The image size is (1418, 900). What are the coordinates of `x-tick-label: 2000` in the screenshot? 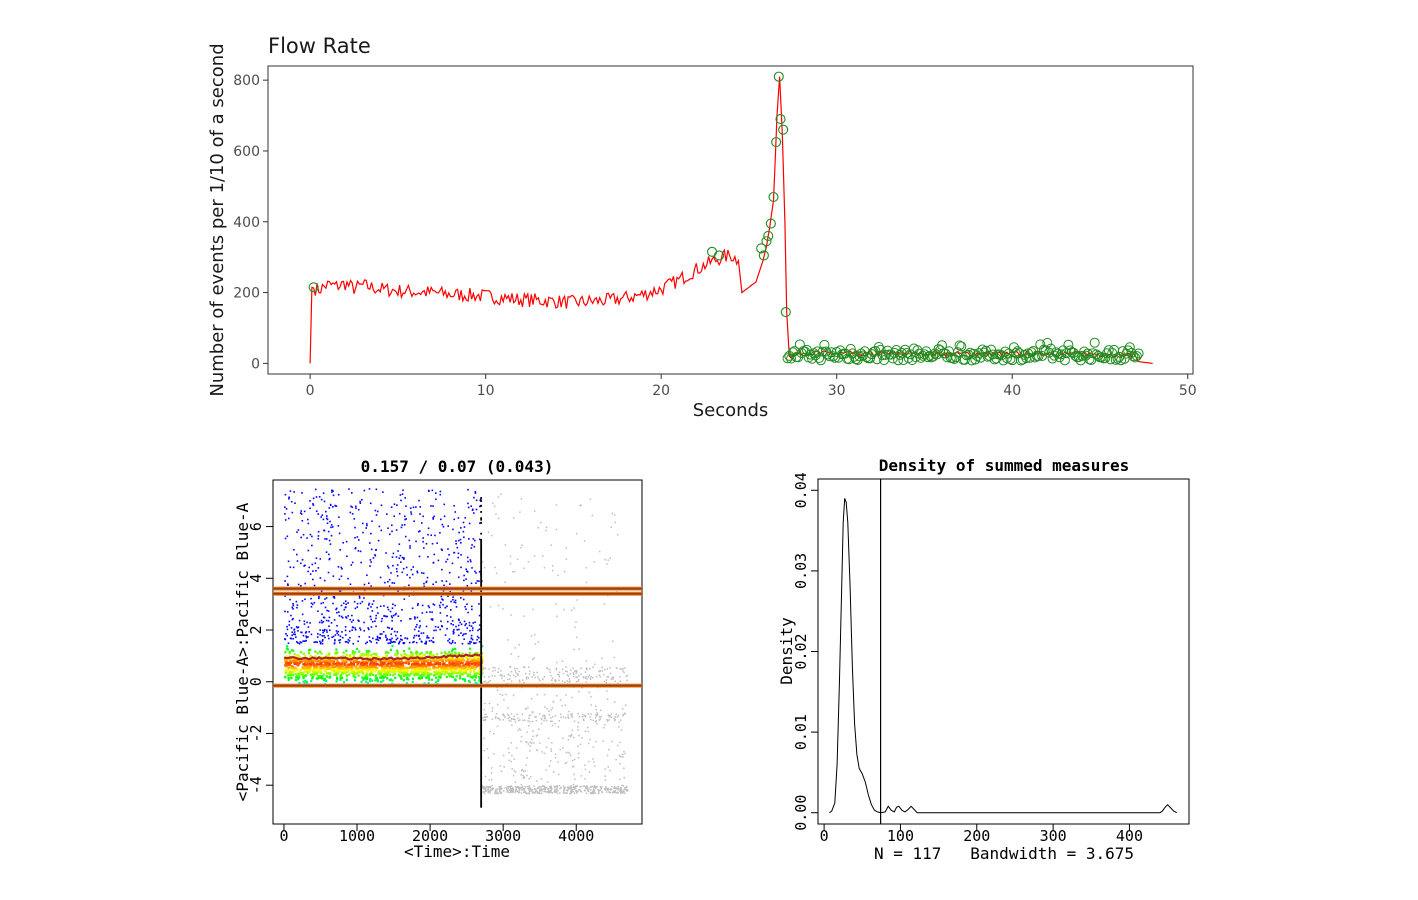 It's located at (430, 836).